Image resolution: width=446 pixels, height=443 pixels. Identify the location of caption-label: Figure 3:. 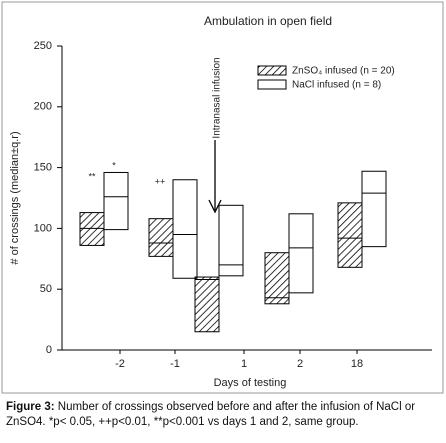
(30, 407).